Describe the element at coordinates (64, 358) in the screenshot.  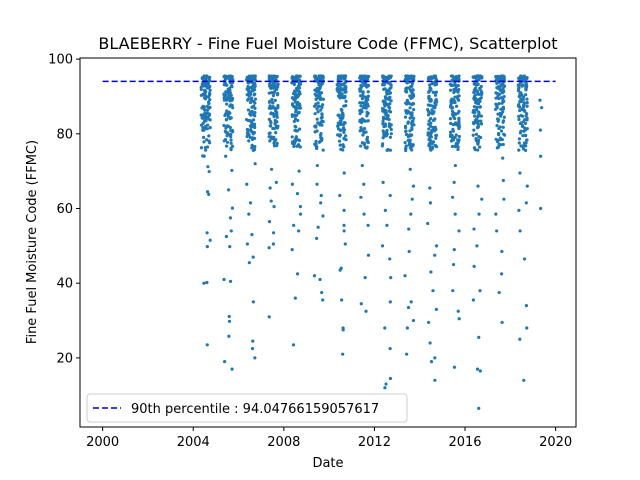
I see `y-tick-label: 20` at that location.